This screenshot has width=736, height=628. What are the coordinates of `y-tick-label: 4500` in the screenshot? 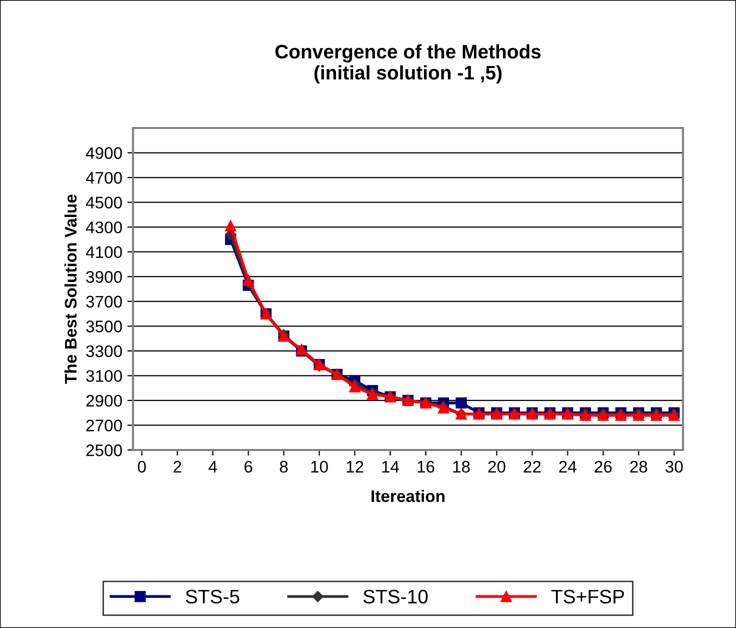 It's located at (104, 202).